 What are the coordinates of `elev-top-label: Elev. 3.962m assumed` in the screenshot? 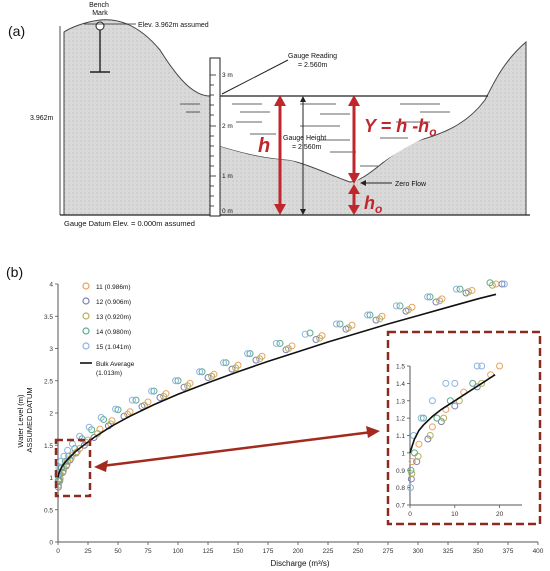 It's located at (173, 25).